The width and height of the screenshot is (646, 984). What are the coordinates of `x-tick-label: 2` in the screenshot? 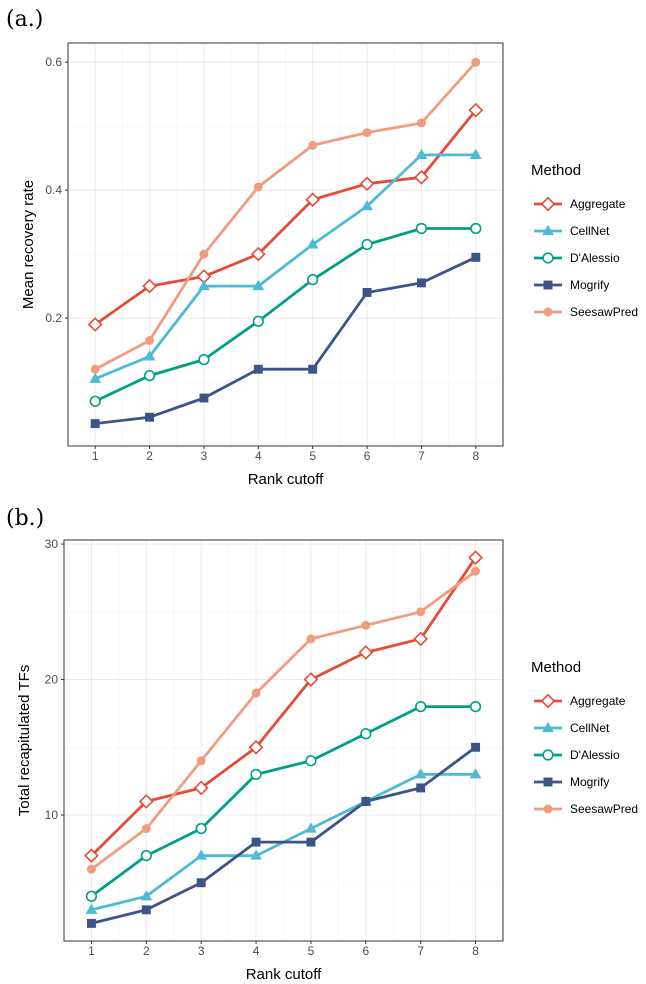 It's located at (149, 456).